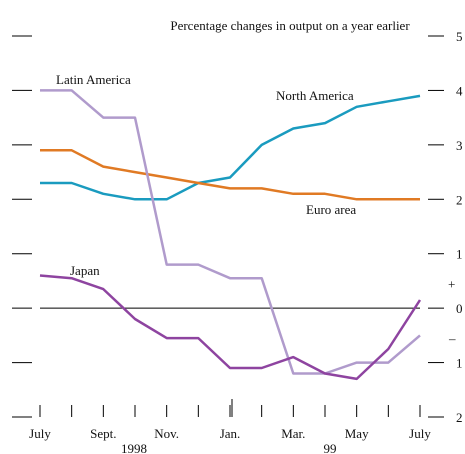 Image resolution: width=465 pixels, height=454 pixels. What do you see at coordinates (293, 433) in the screenshot?
I see `x-tick-label: Mar.` at bounding box center [293, 433].